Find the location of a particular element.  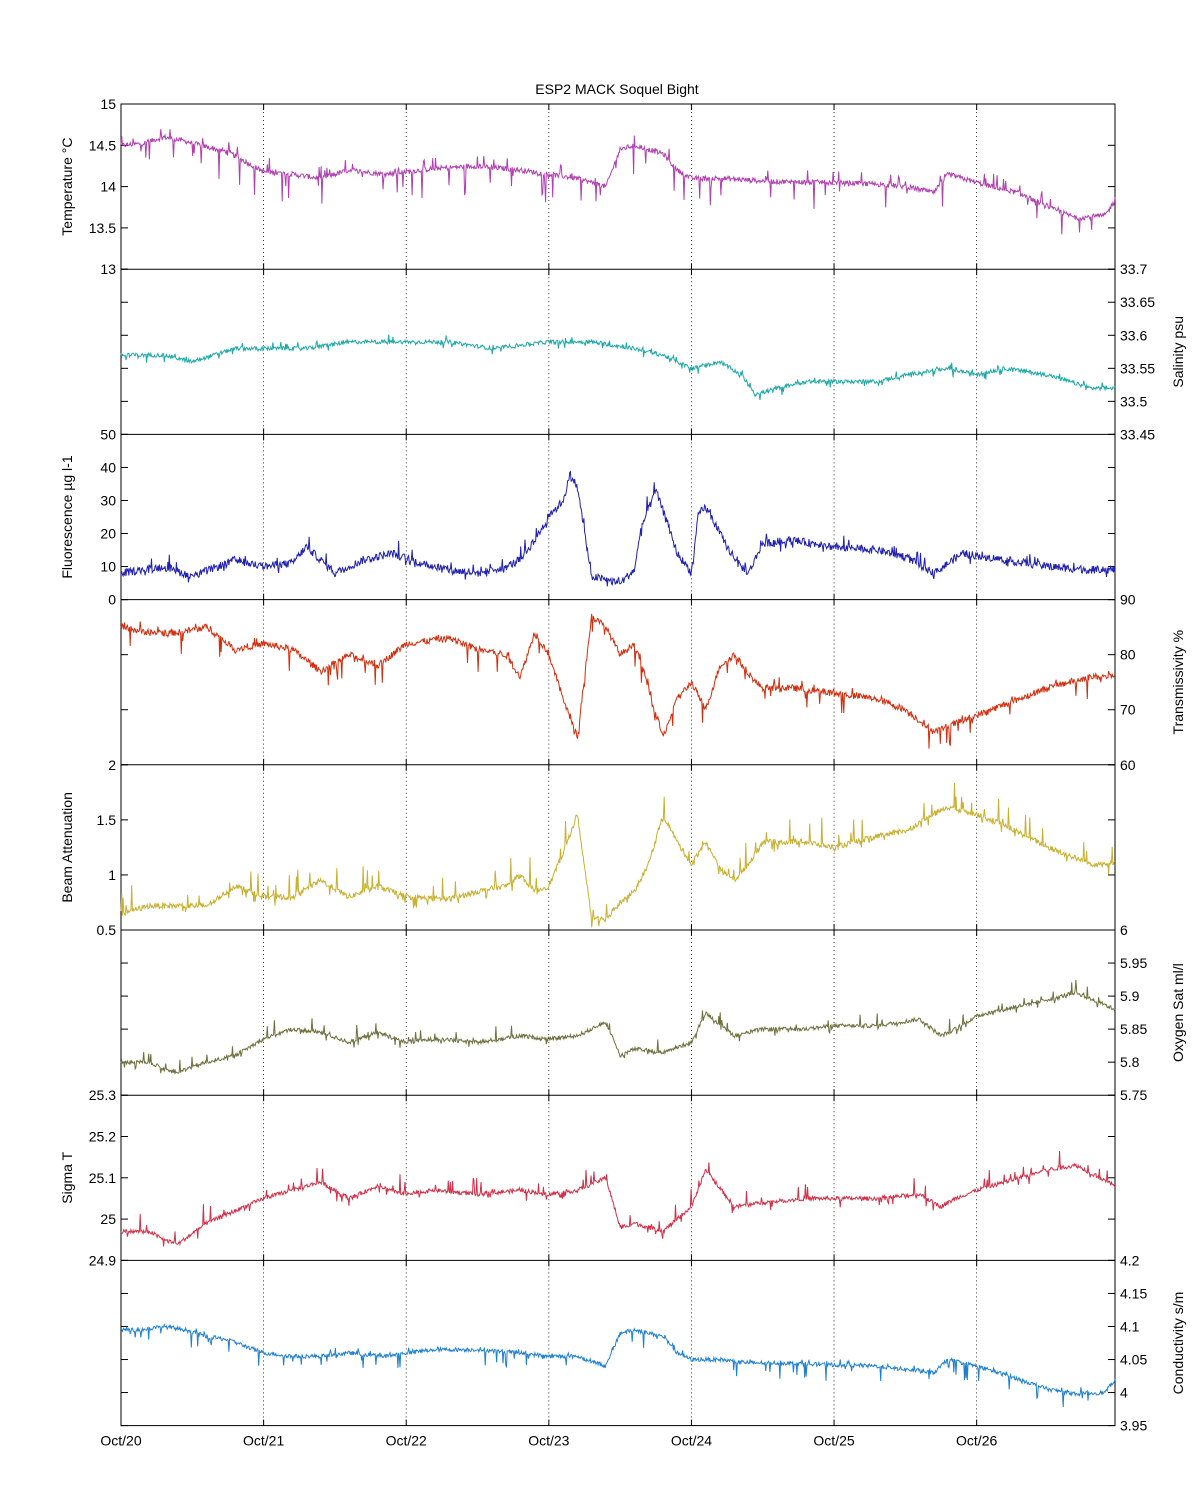

panel-salinity: 33.45 33.5 33.55 33.6 33.65 33.7 Salinity psu is located at coordinates (653, 351).